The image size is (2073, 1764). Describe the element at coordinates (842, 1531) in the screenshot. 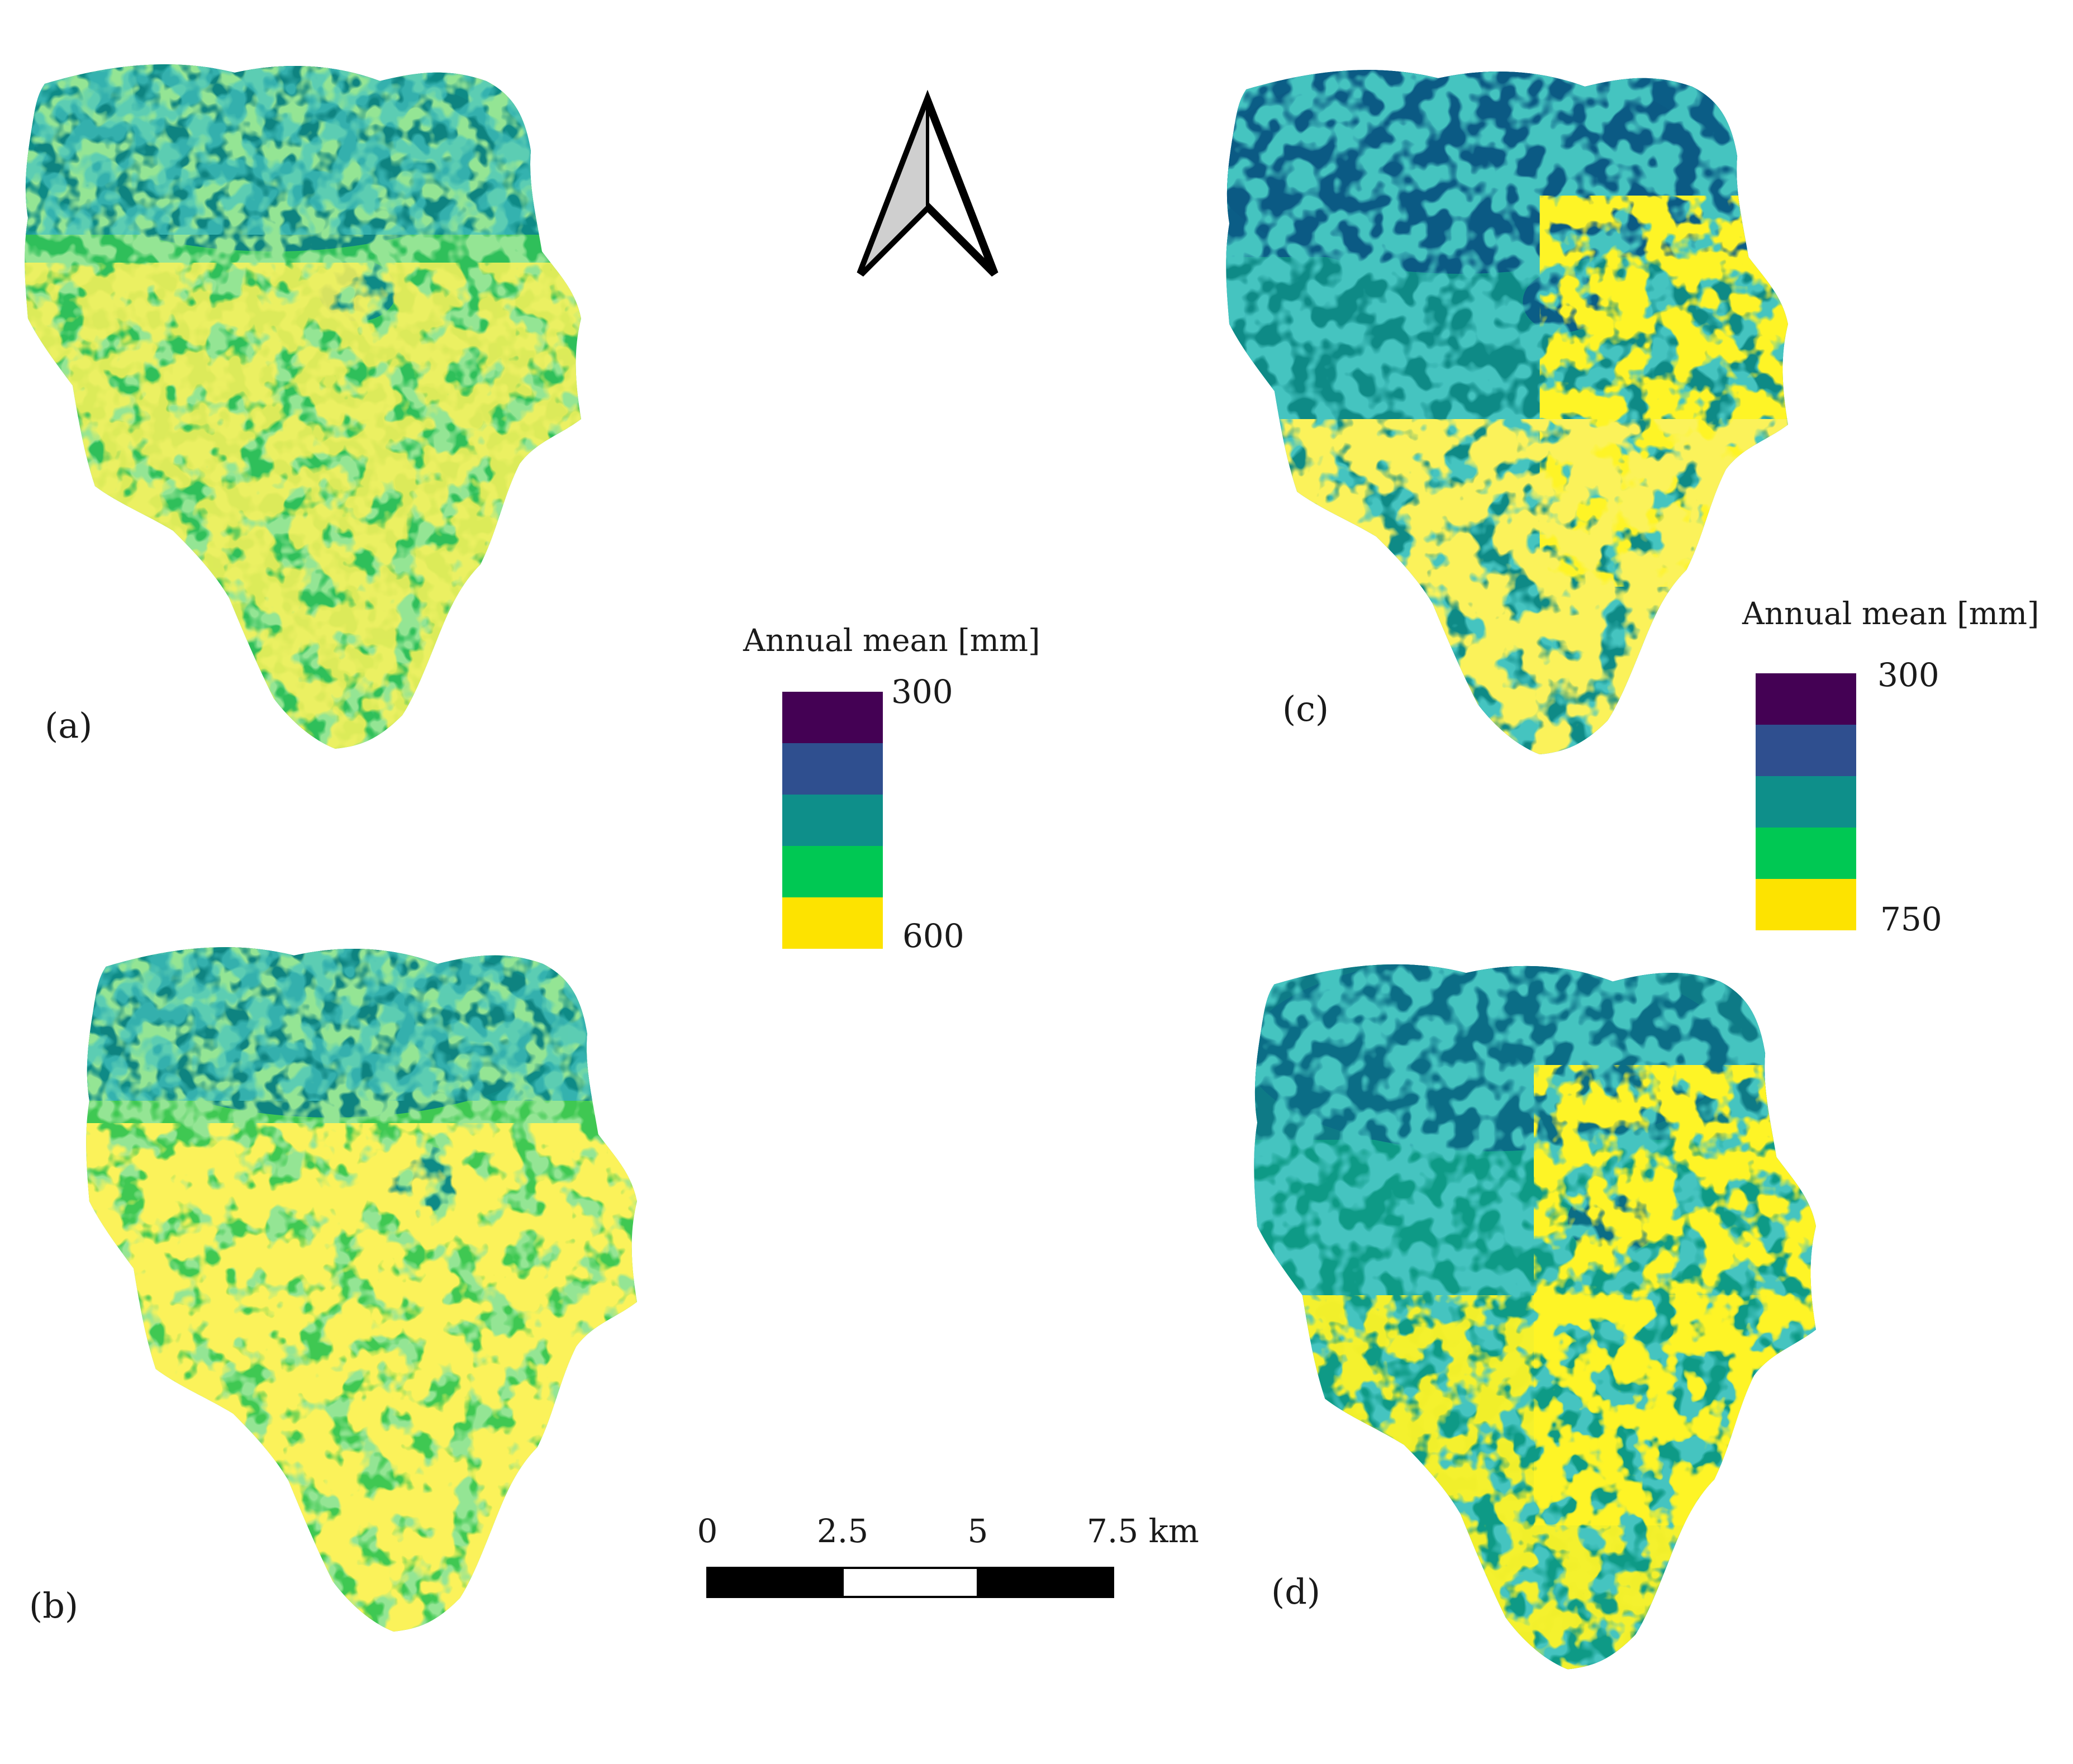

I see `scale-tick-1: 2.5` at that location.